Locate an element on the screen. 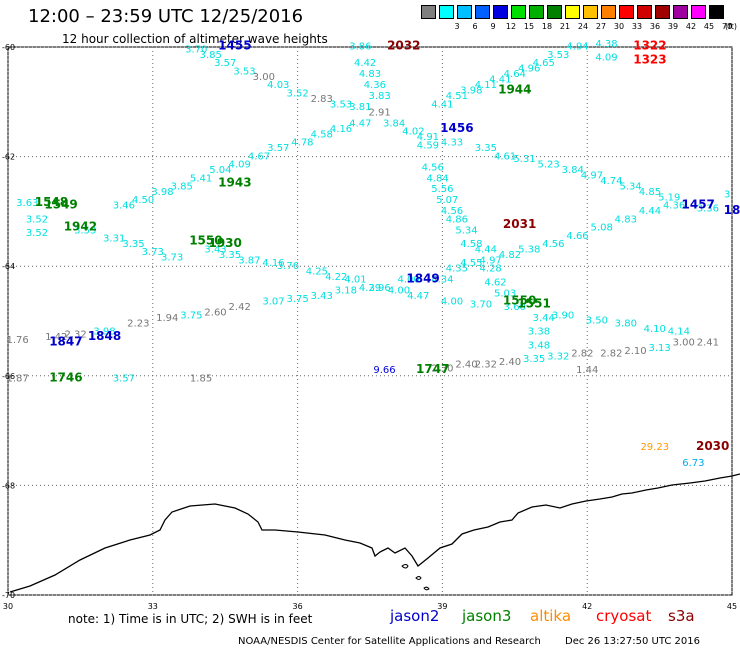  island-outline is located at coordinates (415, 577).